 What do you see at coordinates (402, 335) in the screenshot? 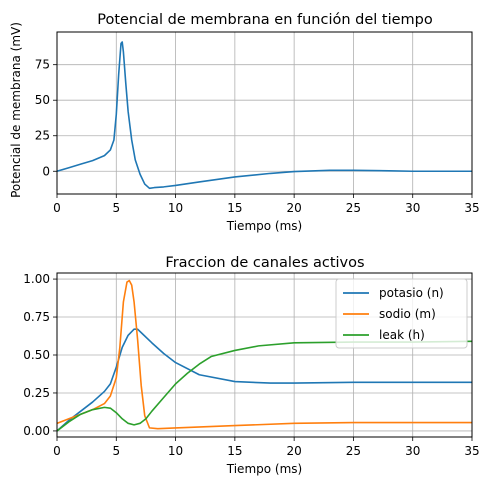
I see `legend-entry: leak (h)` at bounding box center [402, 335].